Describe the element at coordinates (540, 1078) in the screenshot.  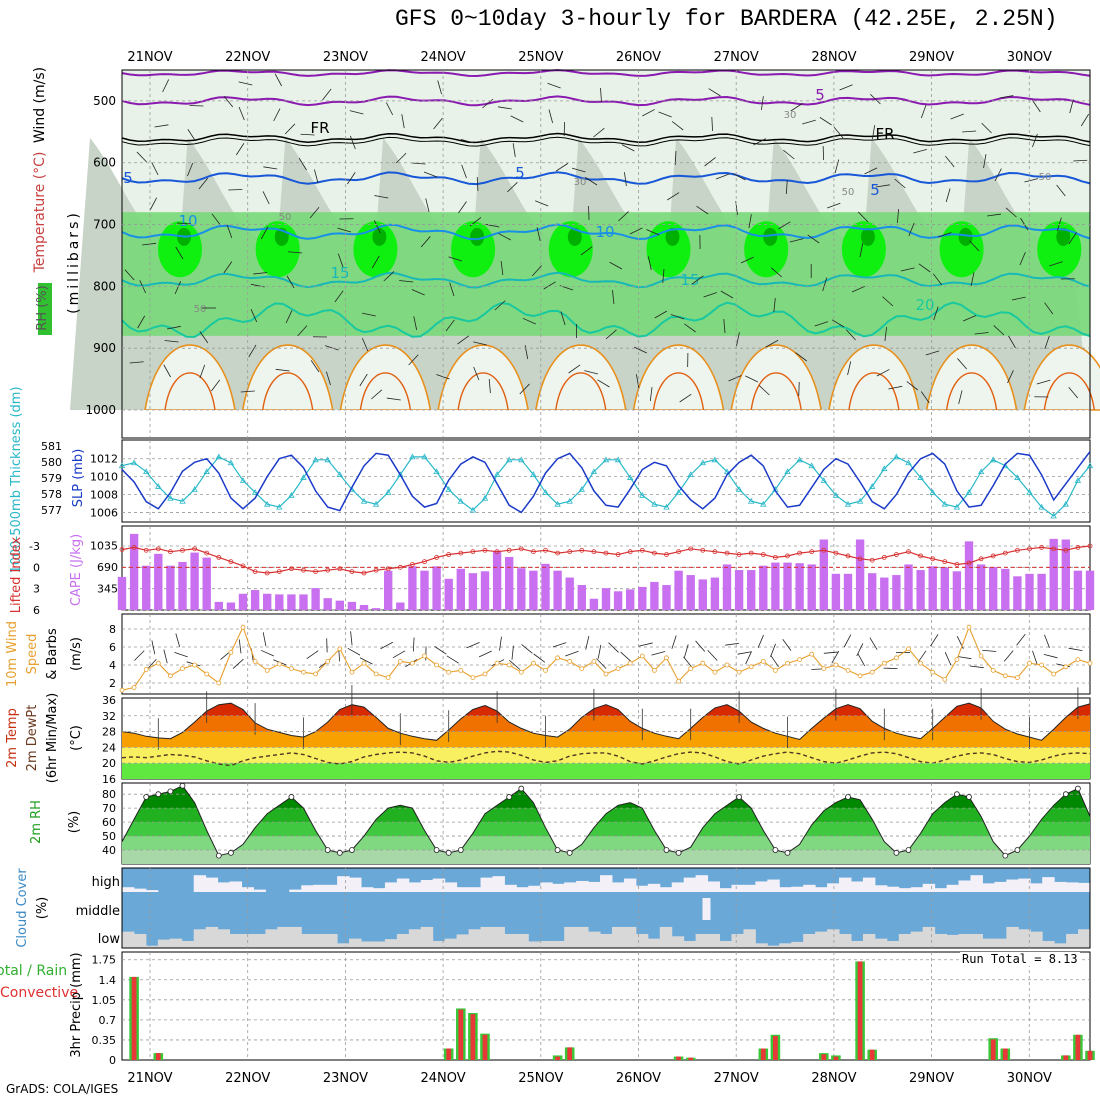
I see `date-label-bottom: 25NOV` at that location.